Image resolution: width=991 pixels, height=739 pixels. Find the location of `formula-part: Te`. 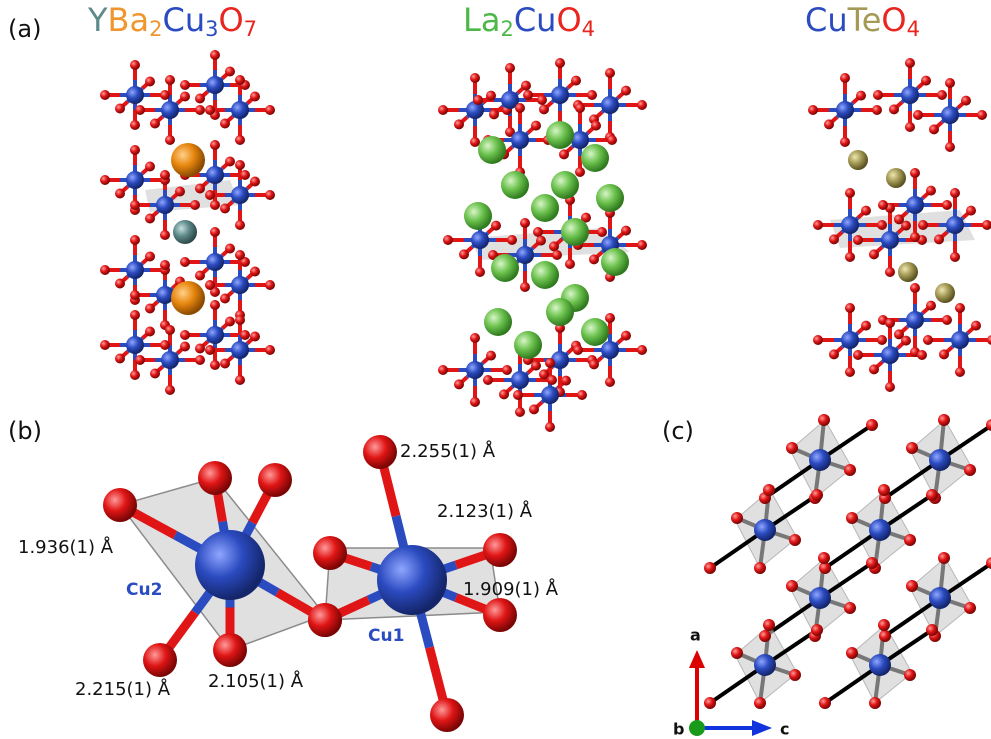

formula-part: Te is located at coordinates (864, 20).